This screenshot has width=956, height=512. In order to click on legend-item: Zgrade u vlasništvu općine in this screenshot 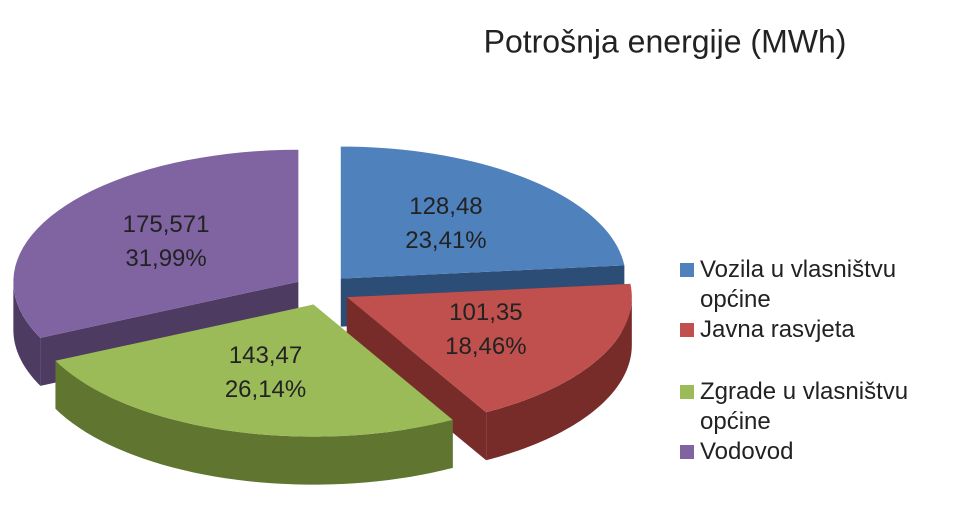, I will do `click(815, 407)`.